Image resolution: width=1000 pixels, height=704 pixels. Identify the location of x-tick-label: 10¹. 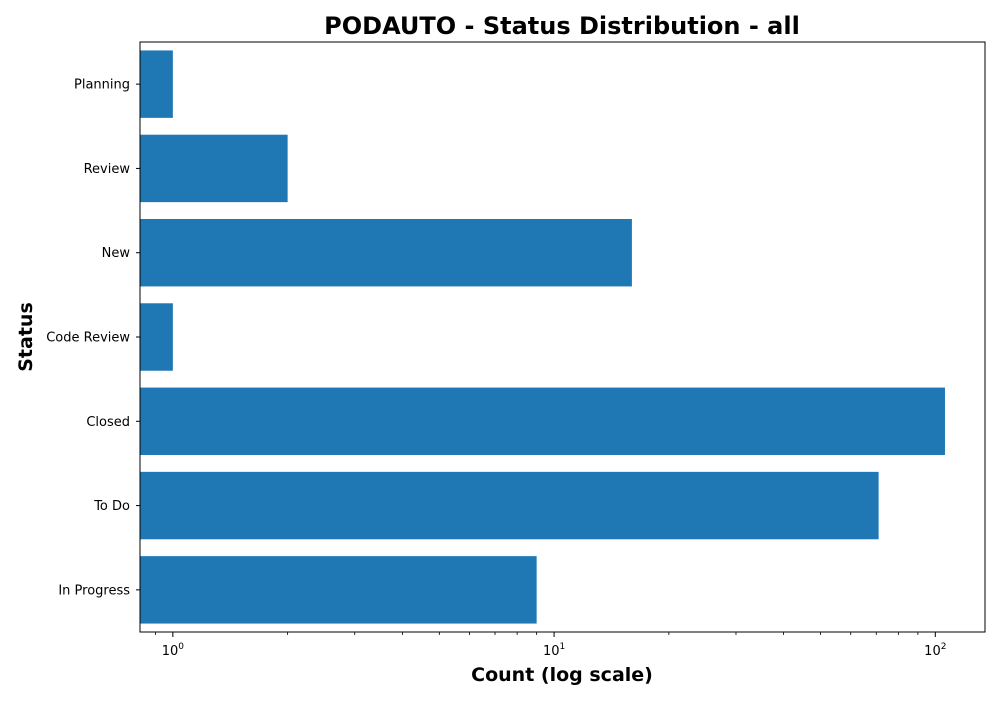
(554, 650).